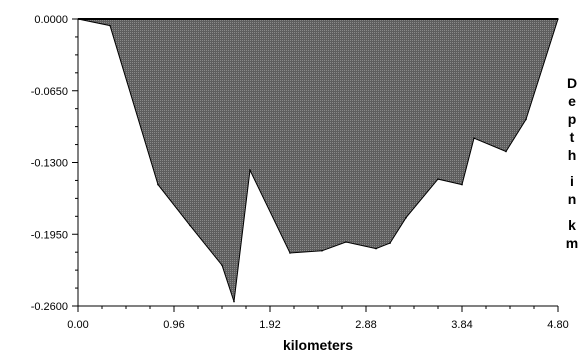 The height and width of the screenshot is (356, 580). Describe the element at coordinates (572, 243) in the screenshot. I see `y-axis-title-letter: m` at that location.